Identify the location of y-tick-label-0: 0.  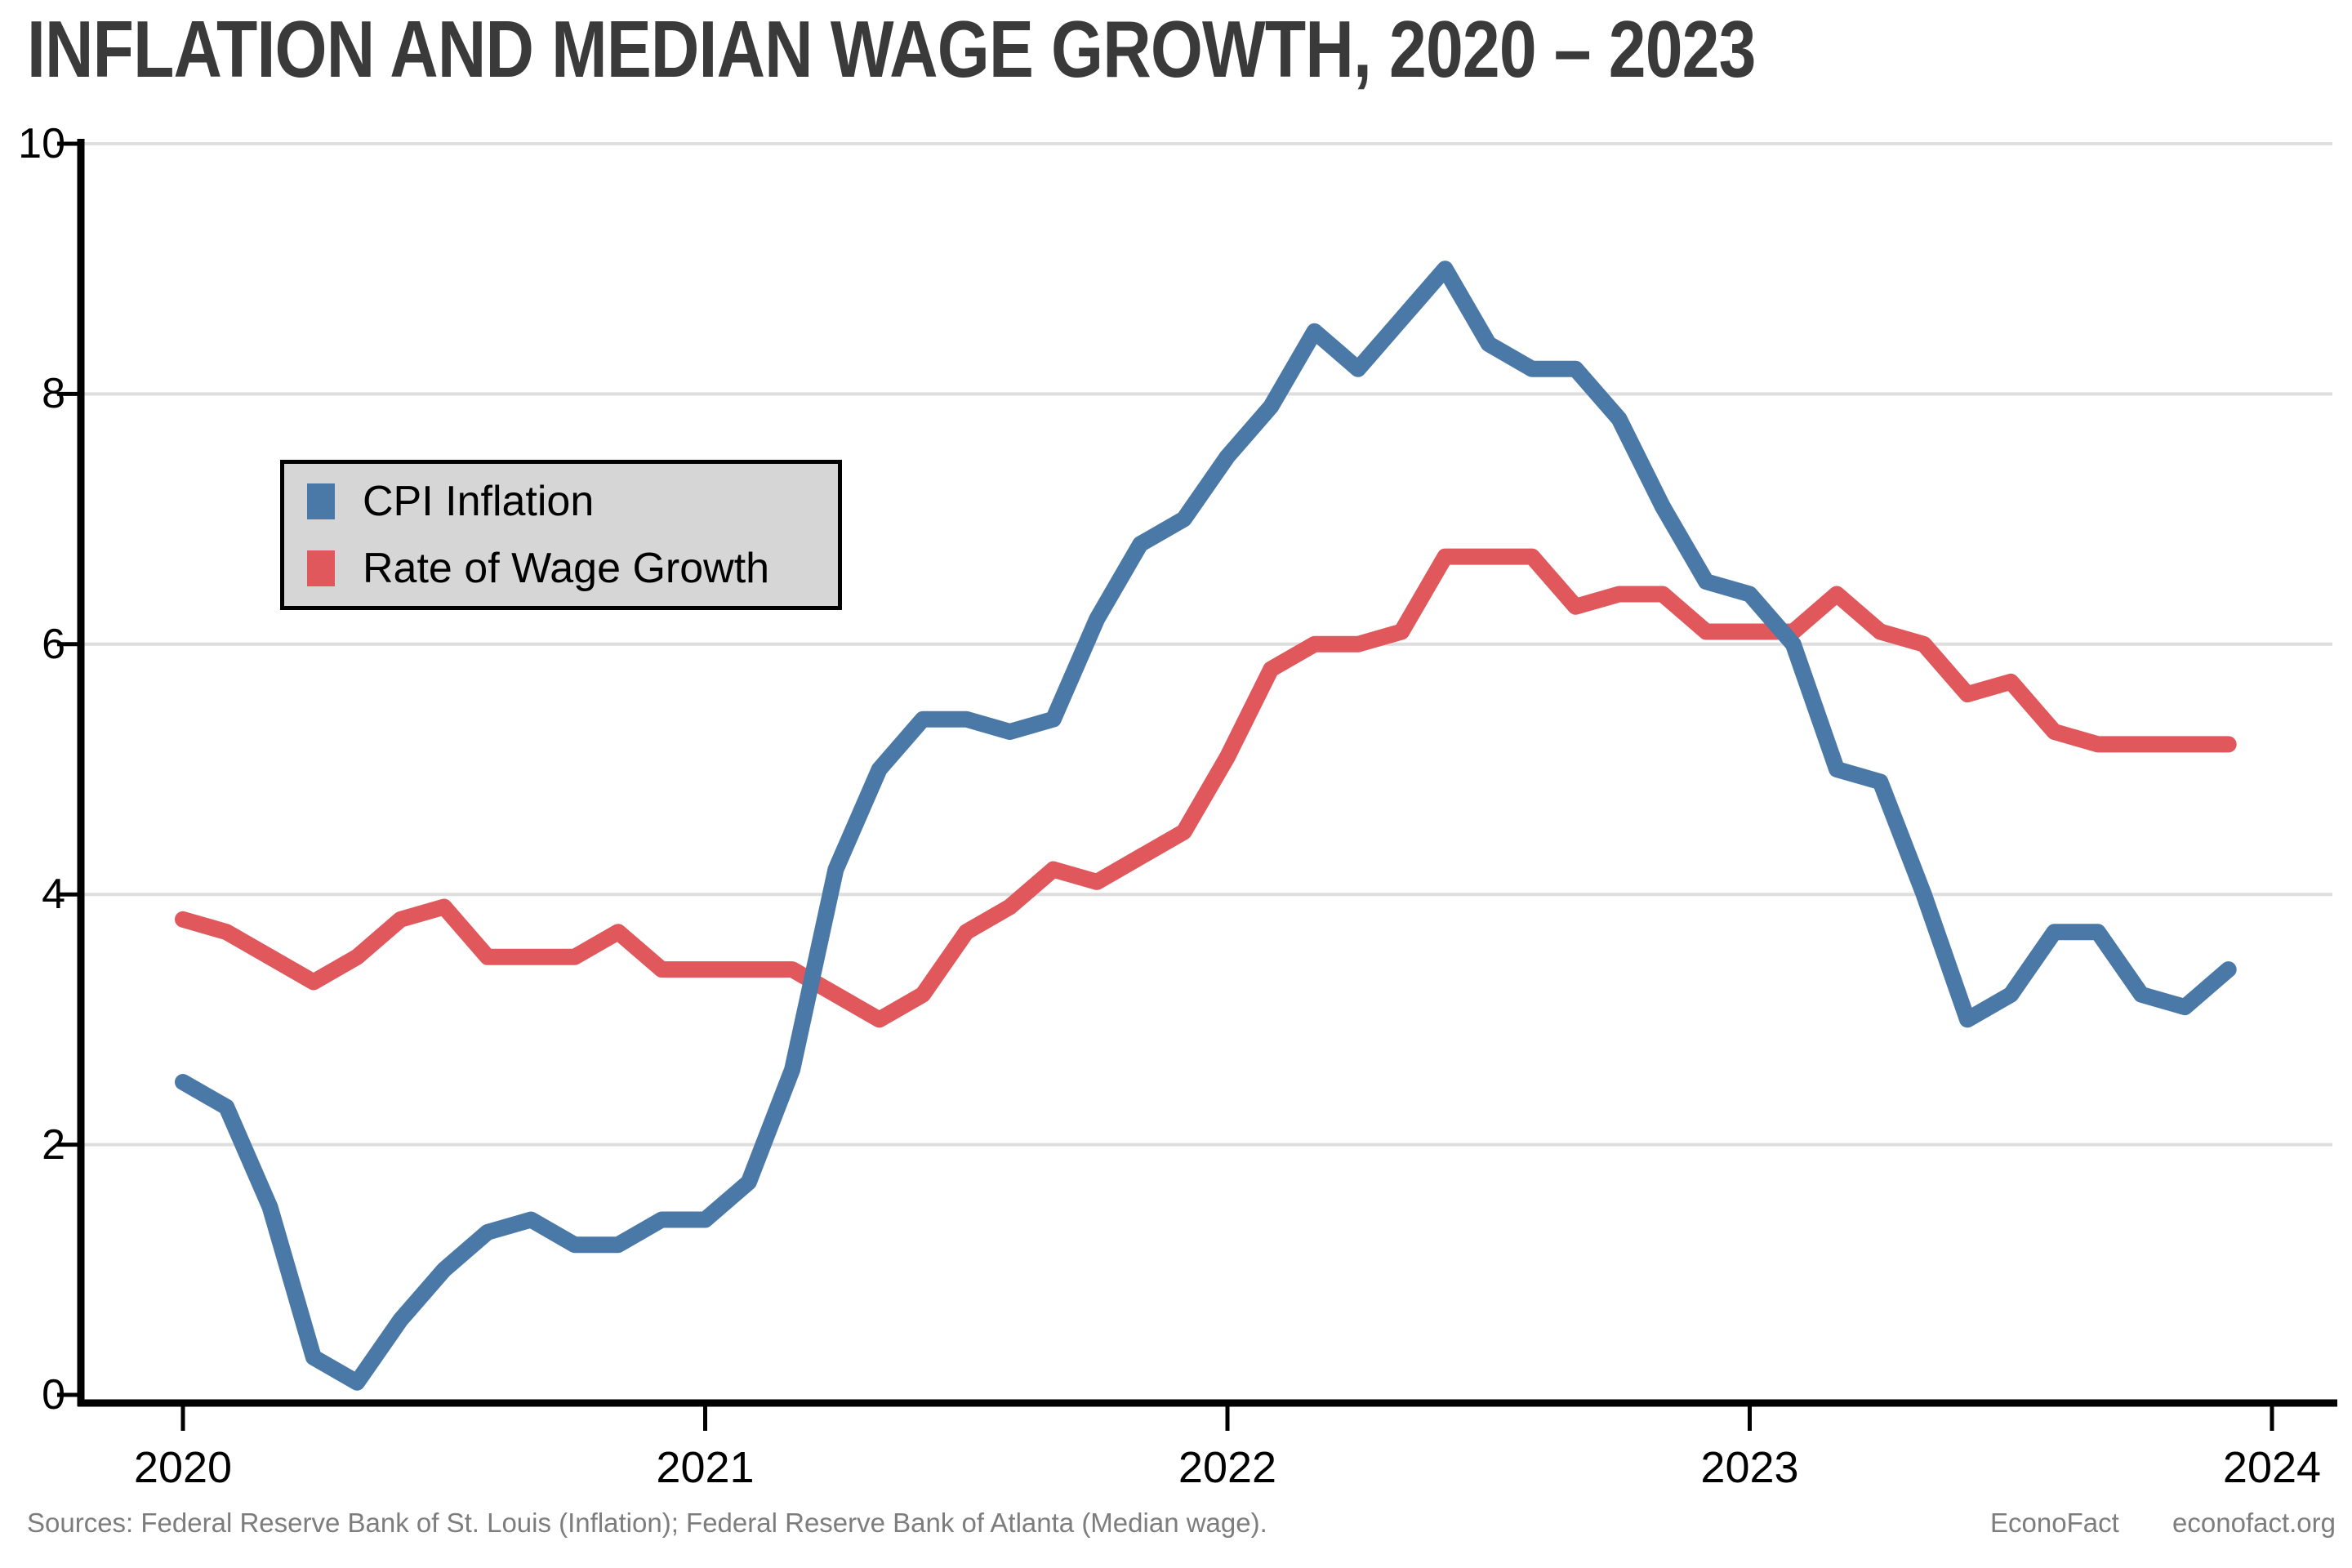
(53, 1395).